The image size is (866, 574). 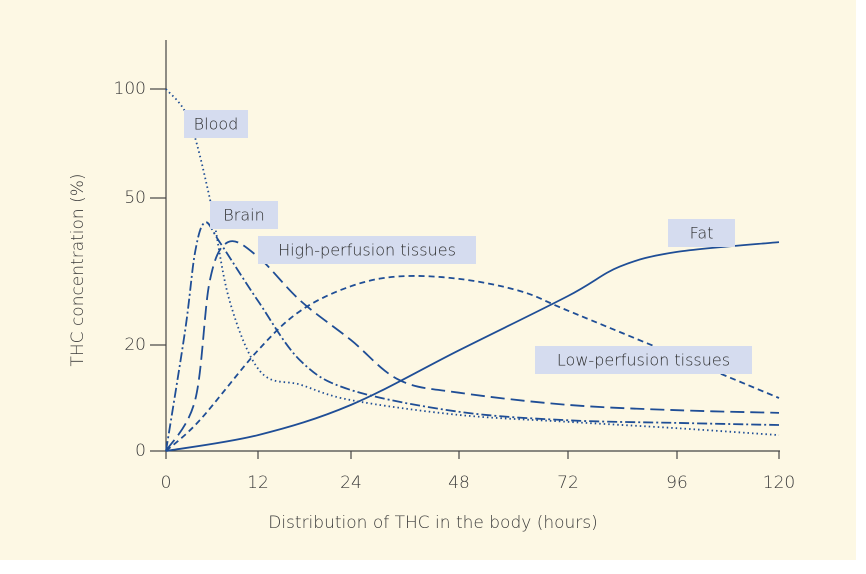 I want to click on y-tick-label: 100, so click(x=130, y=89).